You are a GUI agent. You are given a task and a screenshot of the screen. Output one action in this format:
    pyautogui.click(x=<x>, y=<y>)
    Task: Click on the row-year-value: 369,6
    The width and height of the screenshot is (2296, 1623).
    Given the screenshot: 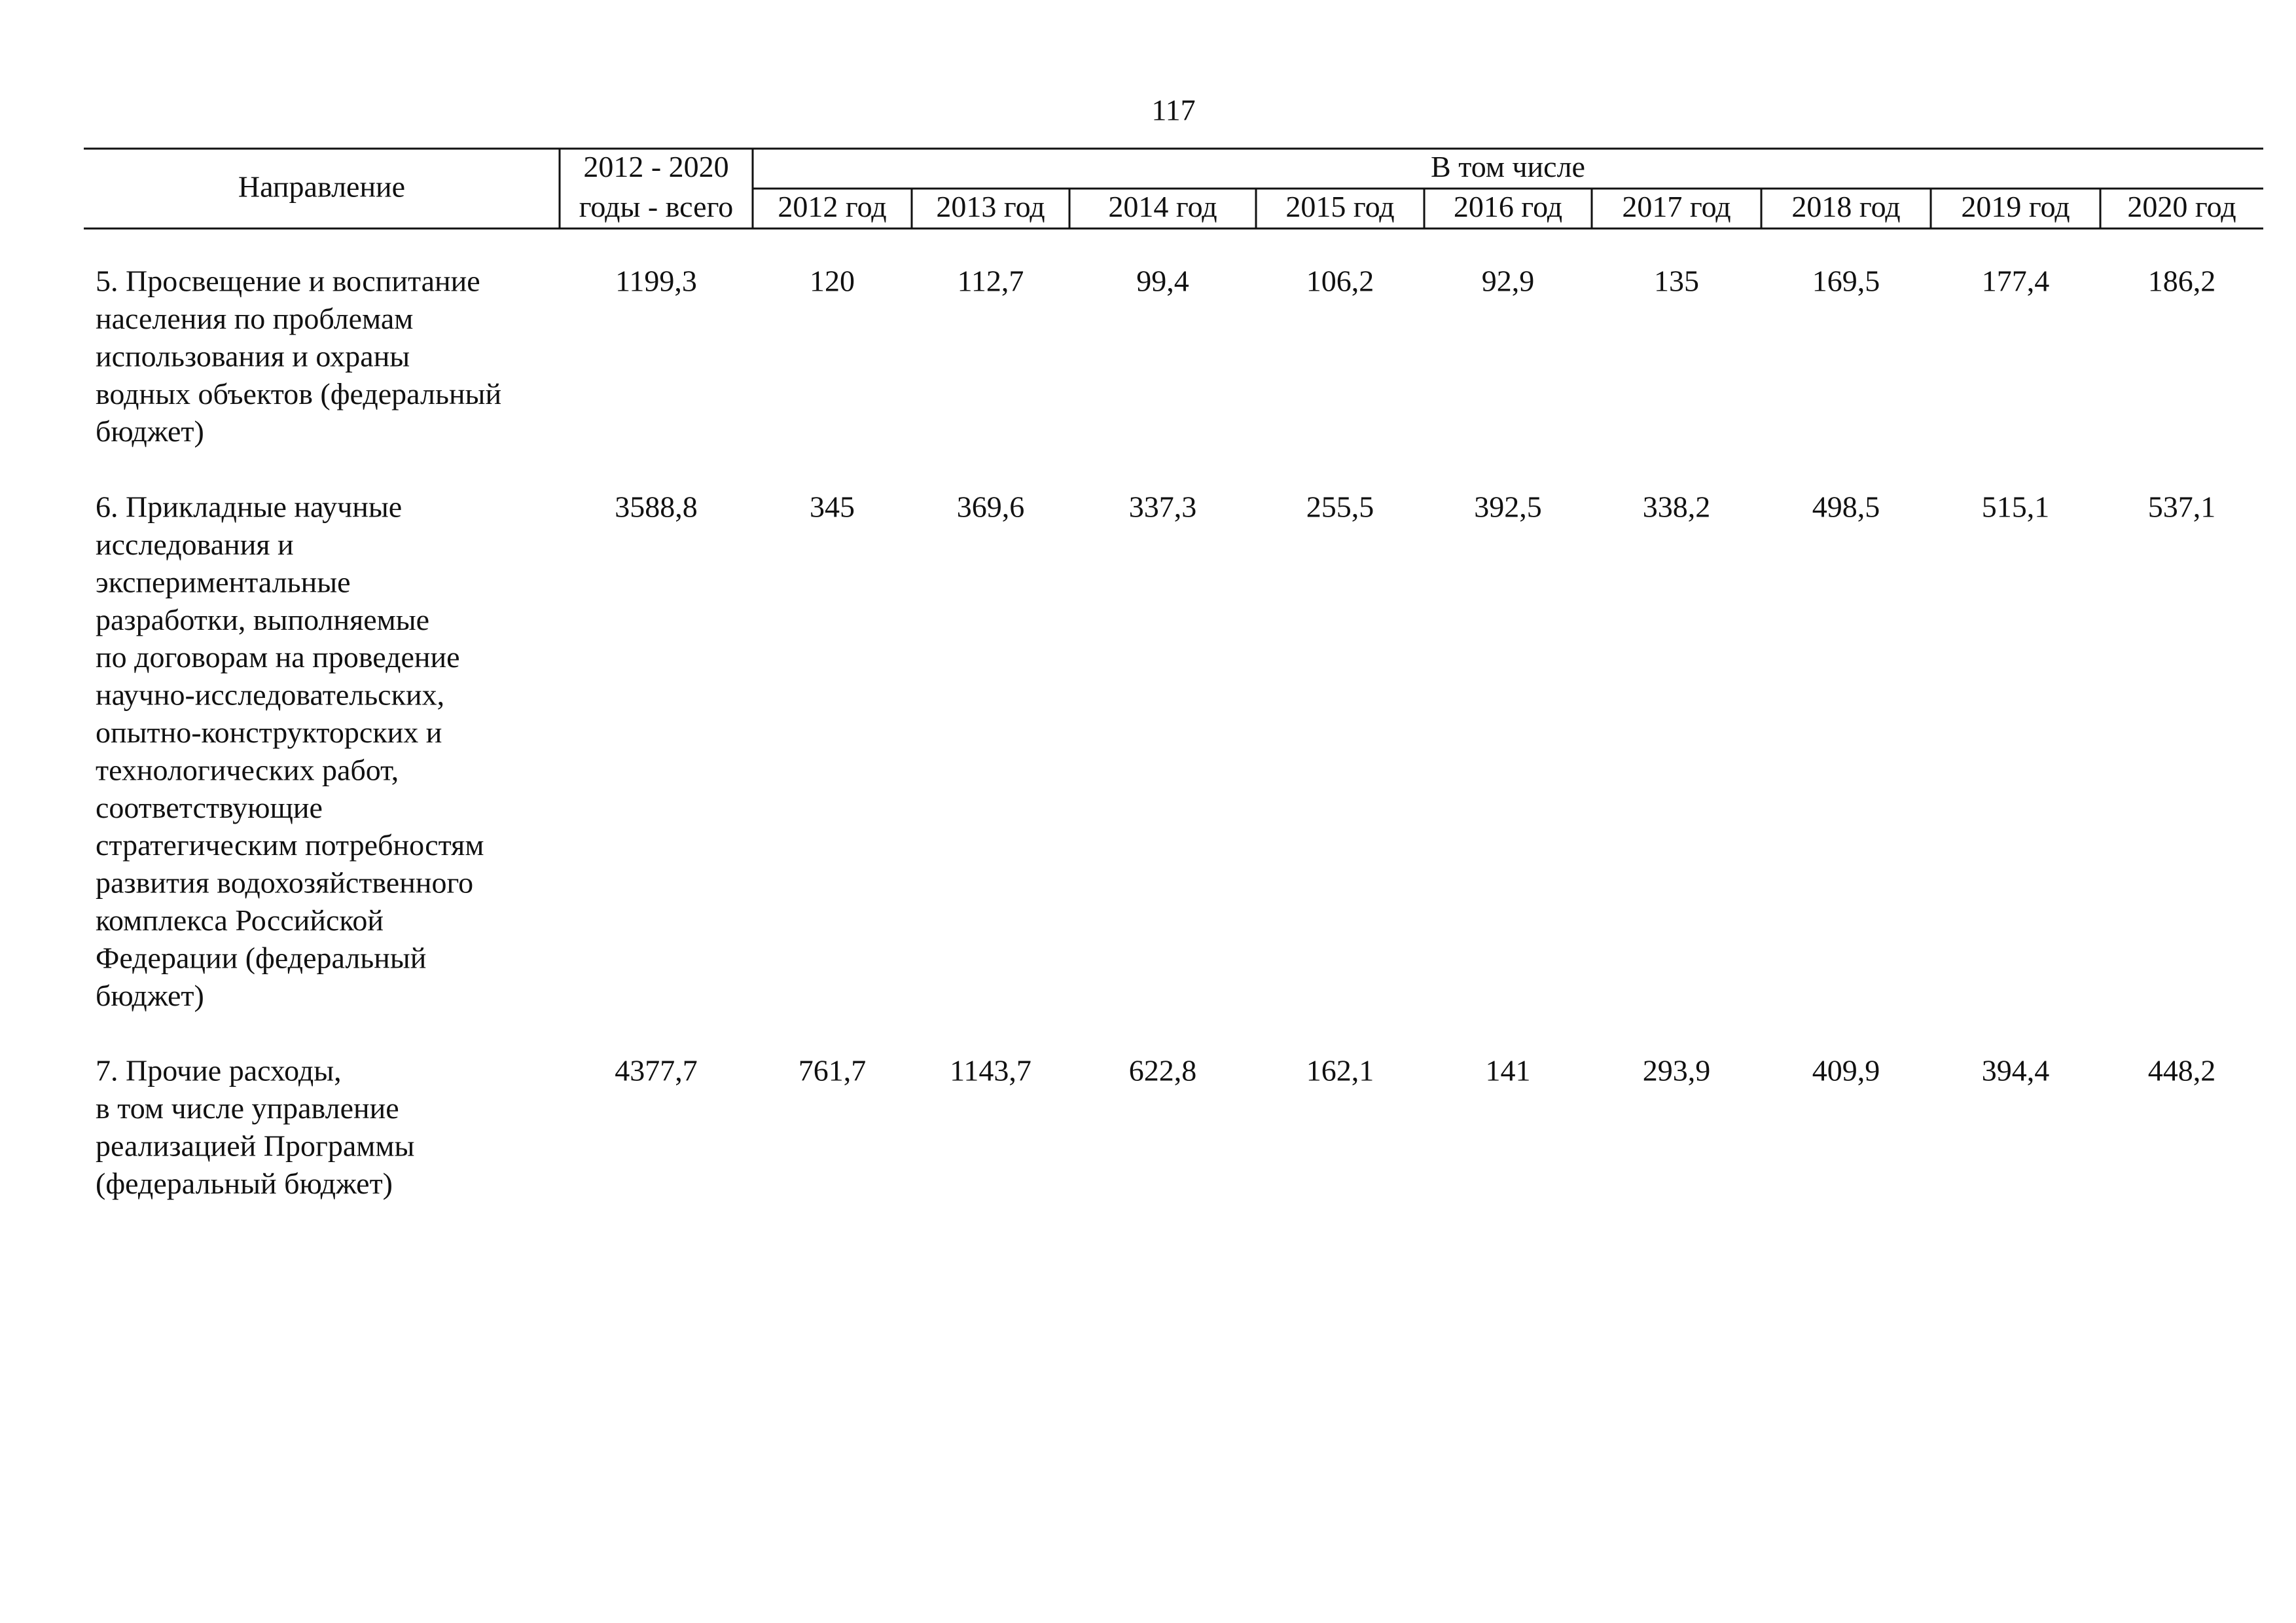 What is the action you would take?
    pyautogui.click(x=991, y=507)
    